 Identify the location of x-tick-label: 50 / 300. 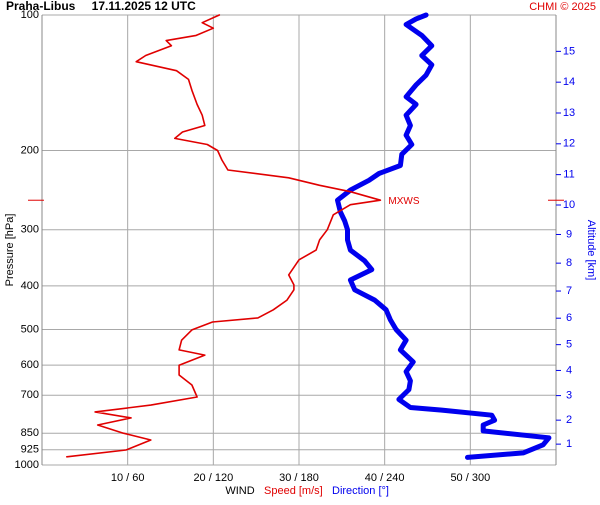
(470, 478).